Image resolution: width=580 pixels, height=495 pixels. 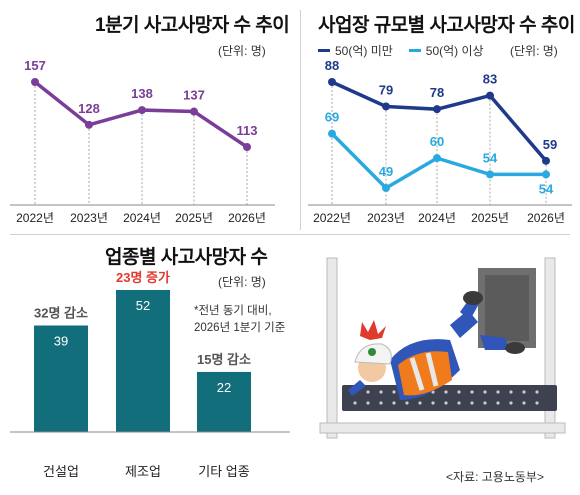 I want to click on category-label: 제조업, so click(x=143, y=471).